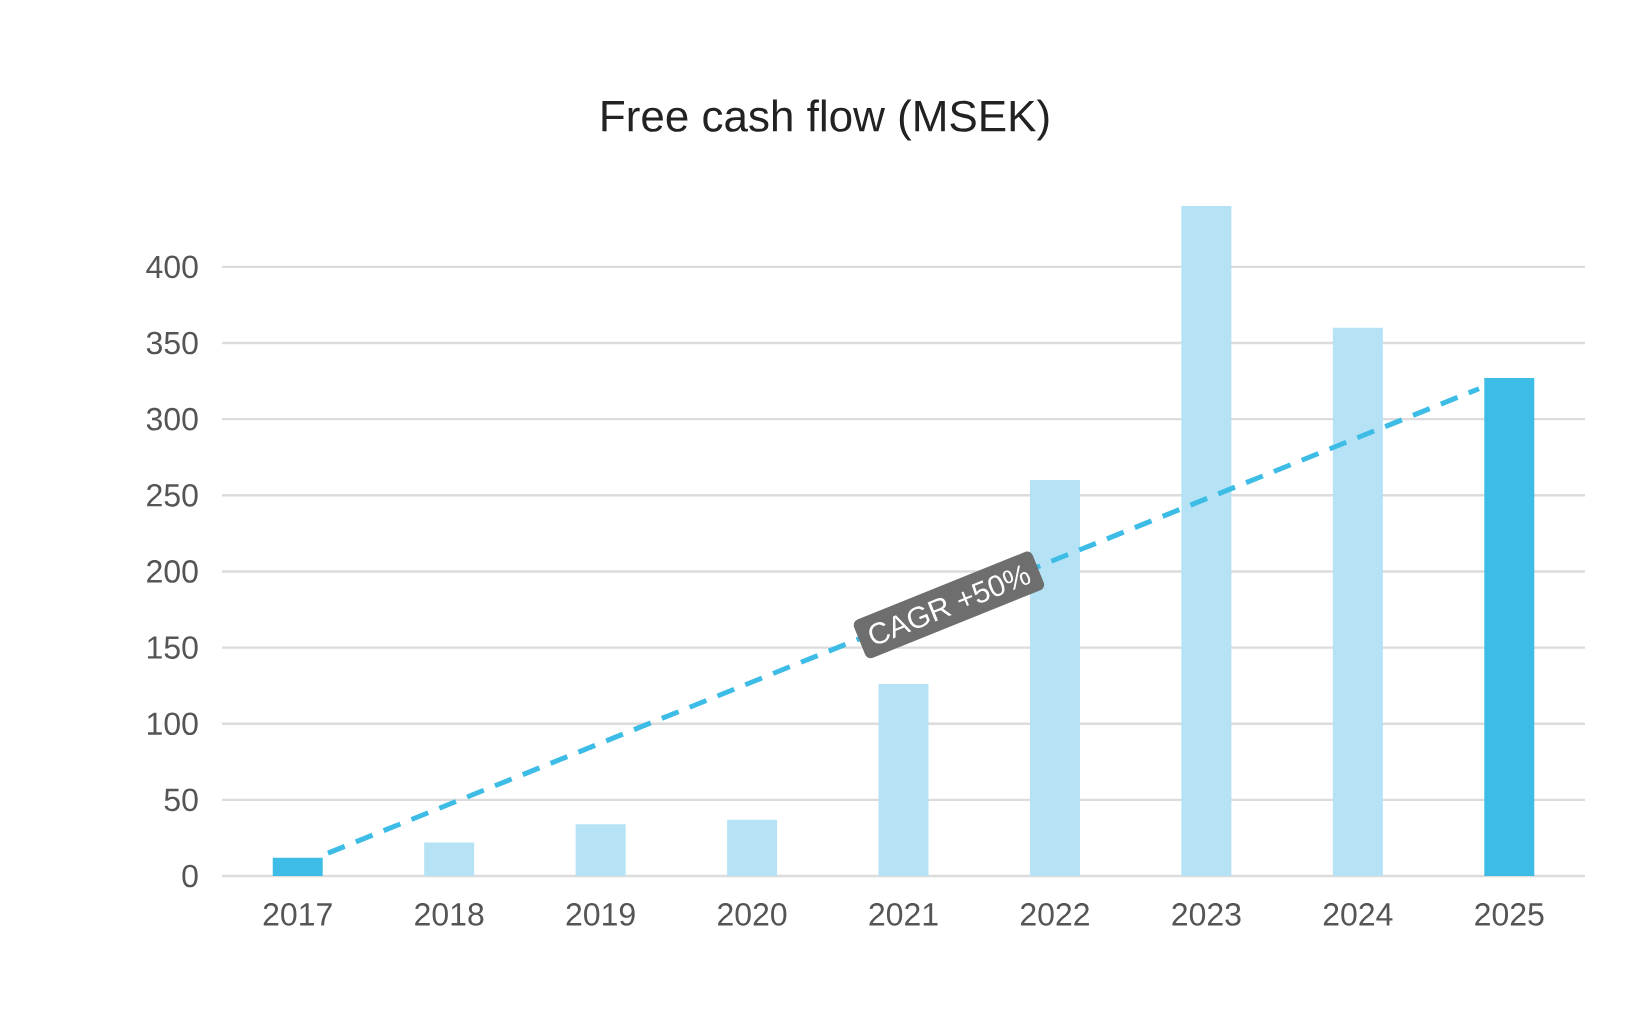 This screenshot has width=1650, height=1015. What do you see at coordinates (1206, 914) in the screenshot?
I see `x-tick-label: 2023` at bounding box center [1206, 914].